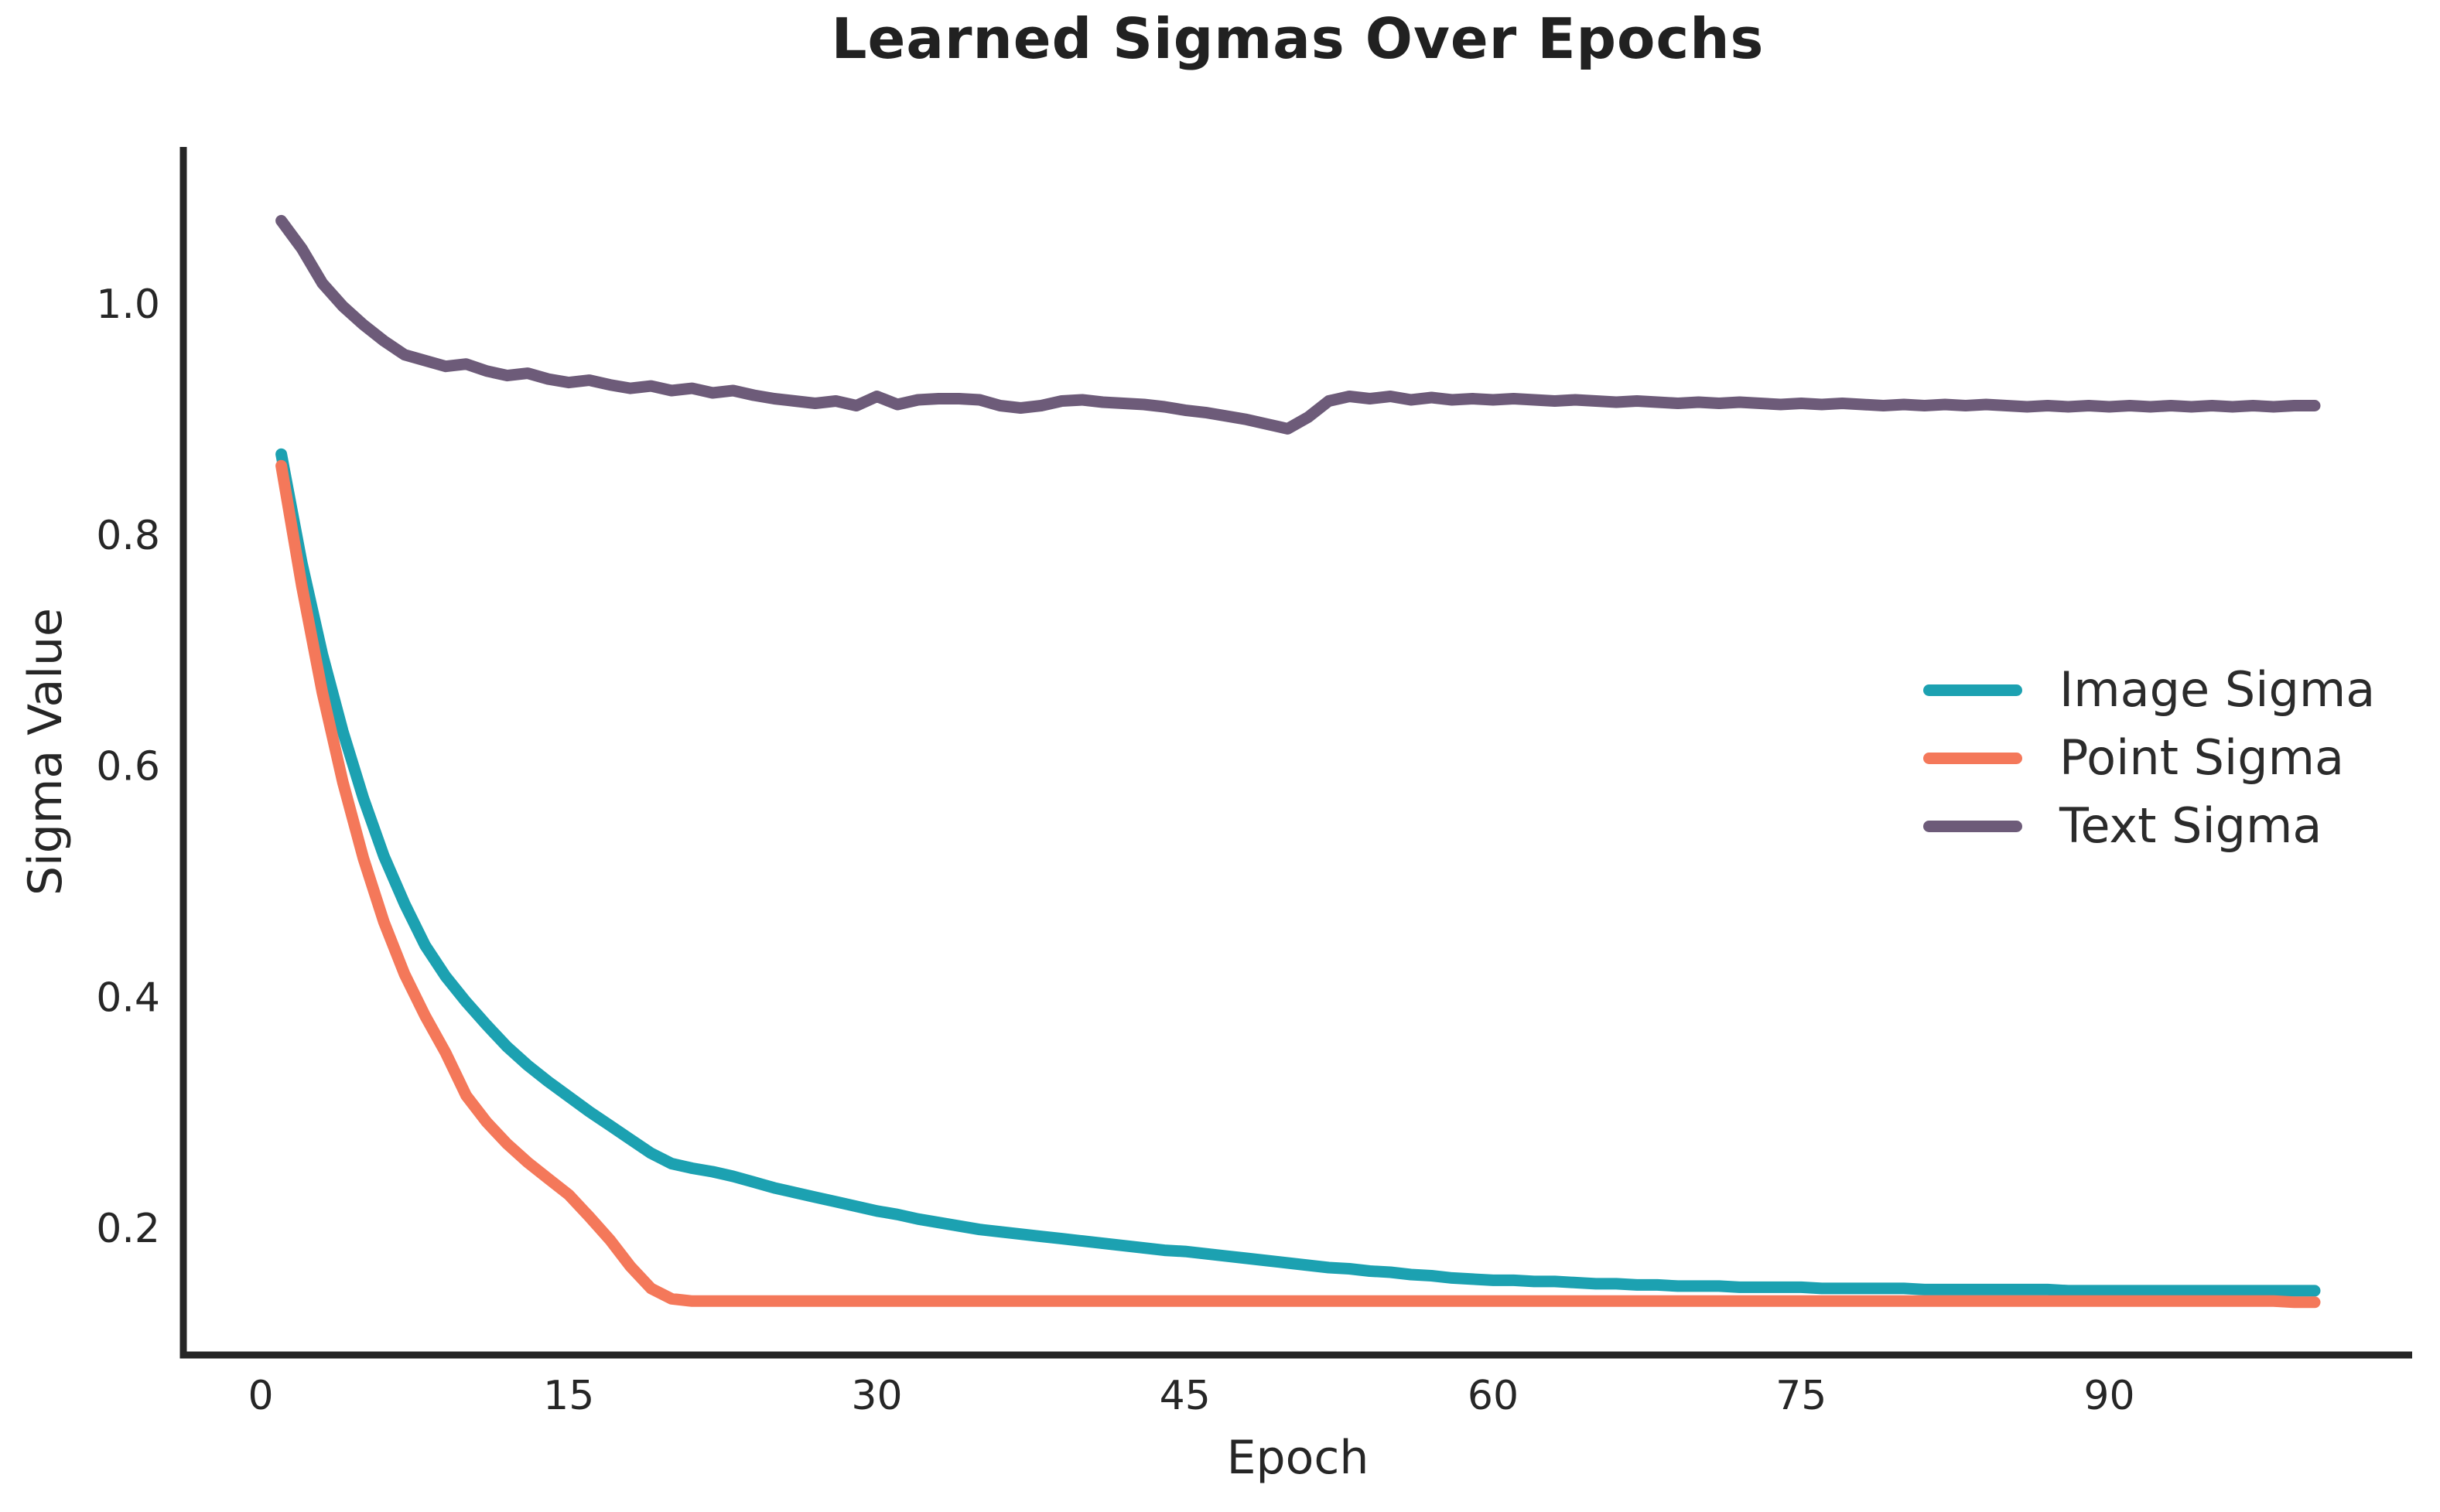 This screenshot has height=1512, width=2440. I want to click on line-text-sigma, so click(1298, 324).